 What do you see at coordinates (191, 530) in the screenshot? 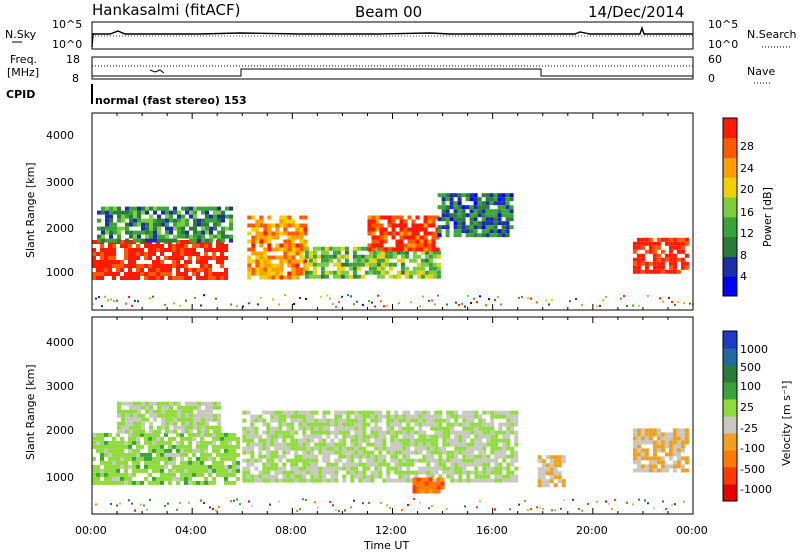
I see `x-tick-1: 04:00` at bounding box center [191, 530].